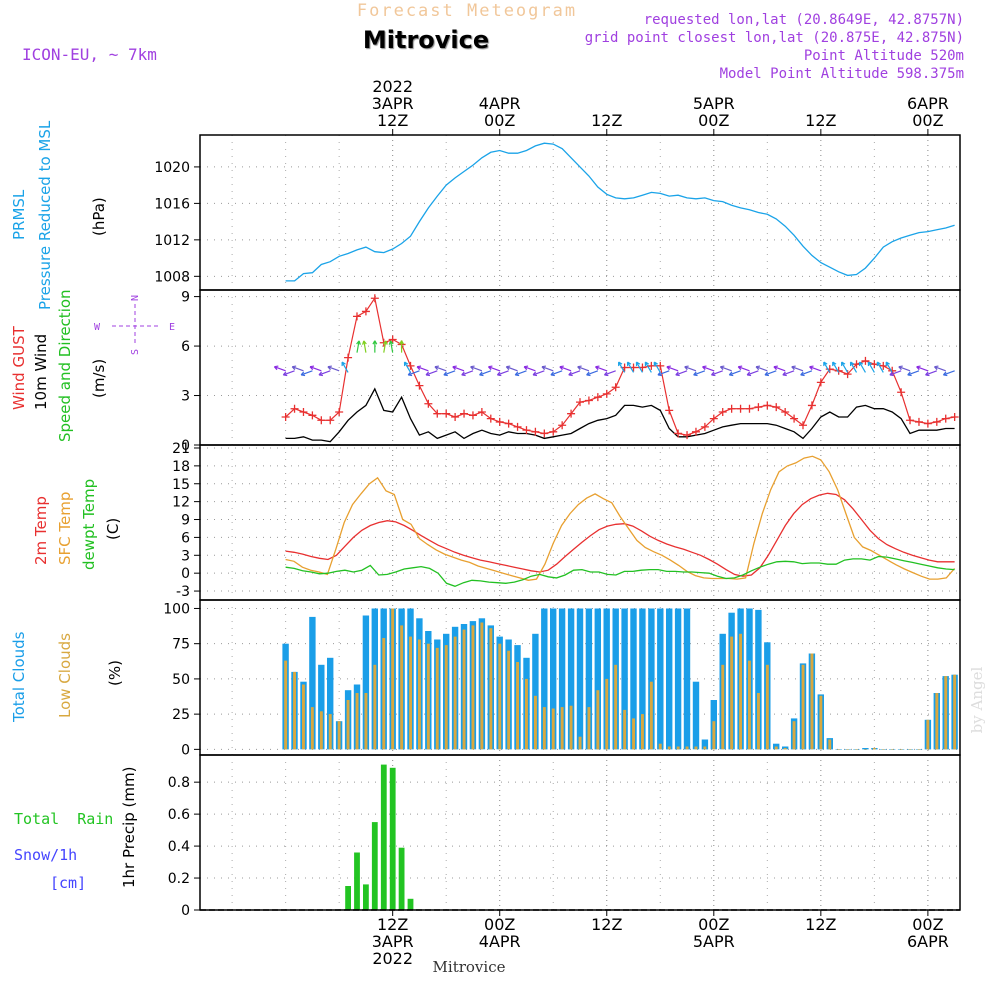 Image resolution: width=1000 pixels, height=1000 pixels. What do you see at coordinates (135, 352) in the screenshot?
I see `compass-s: S` at bounding box center [135, 352].